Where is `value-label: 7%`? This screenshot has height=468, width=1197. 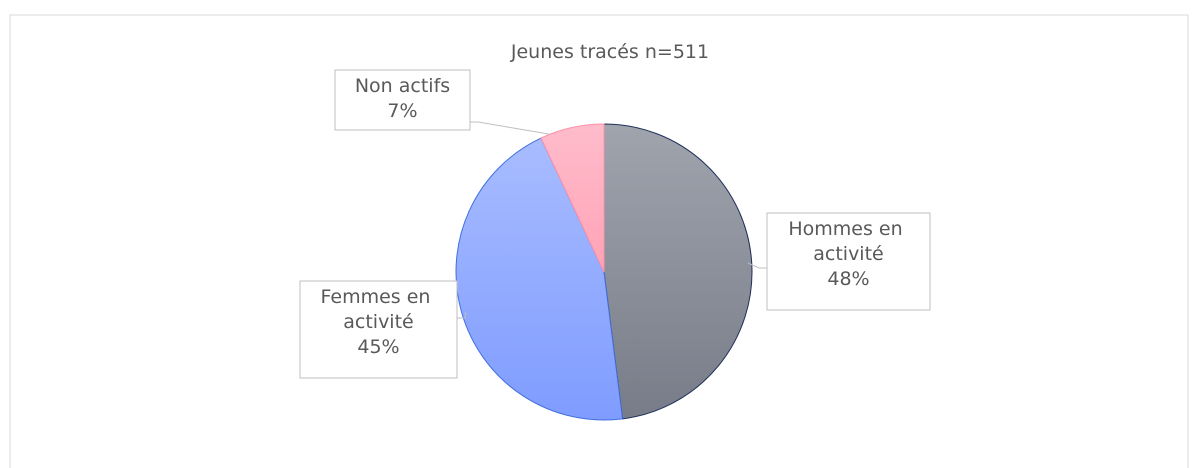
value-label: 7% is located at coordinates (402, 111).